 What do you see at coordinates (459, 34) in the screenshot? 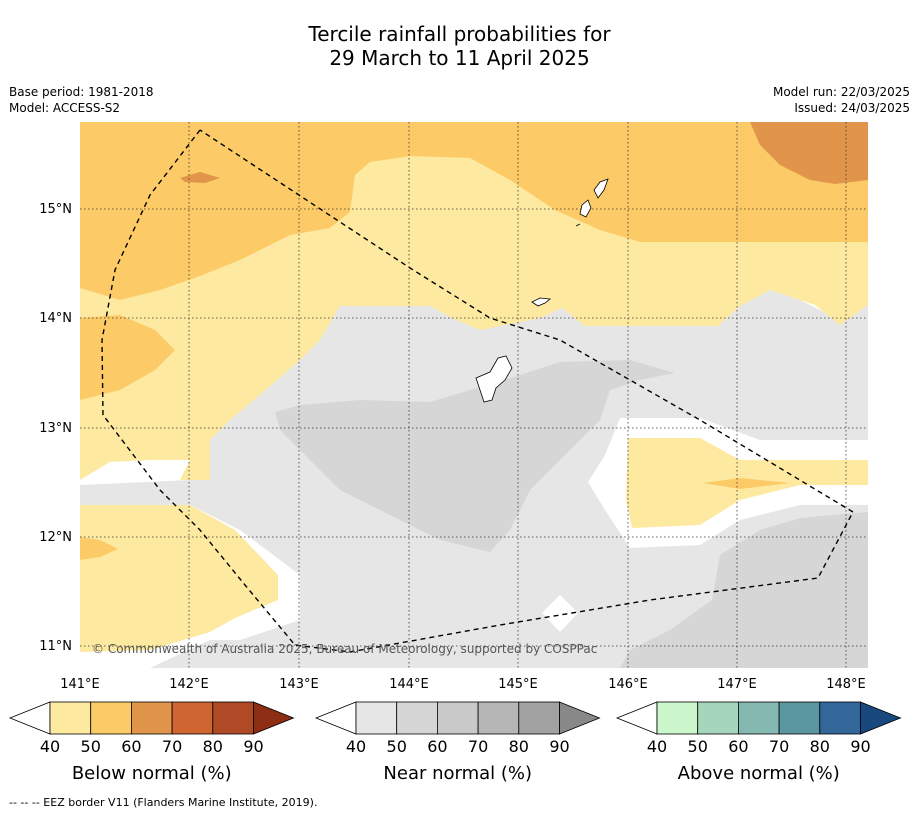
I see `title-line-1: Tercile rainfall probabilities for` at bounding box center [459, 34].